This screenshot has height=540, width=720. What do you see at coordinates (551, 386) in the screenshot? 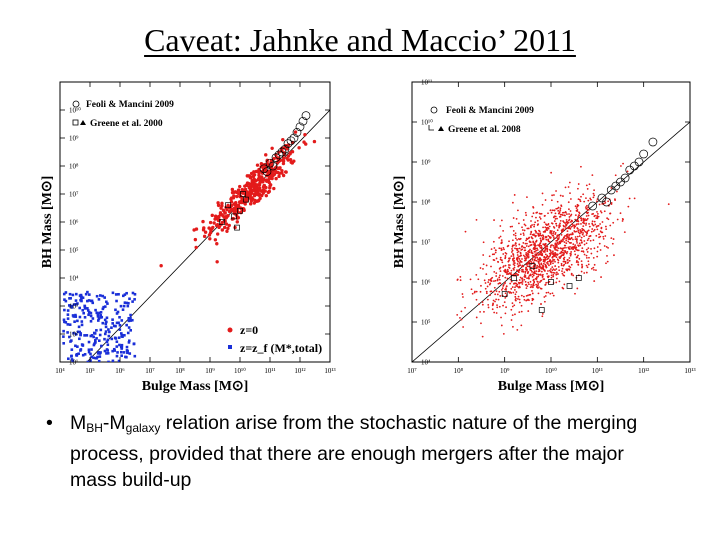
I see `x-axis-label: Bulge Mass [M⊙]` at bounding box center [551, 386].